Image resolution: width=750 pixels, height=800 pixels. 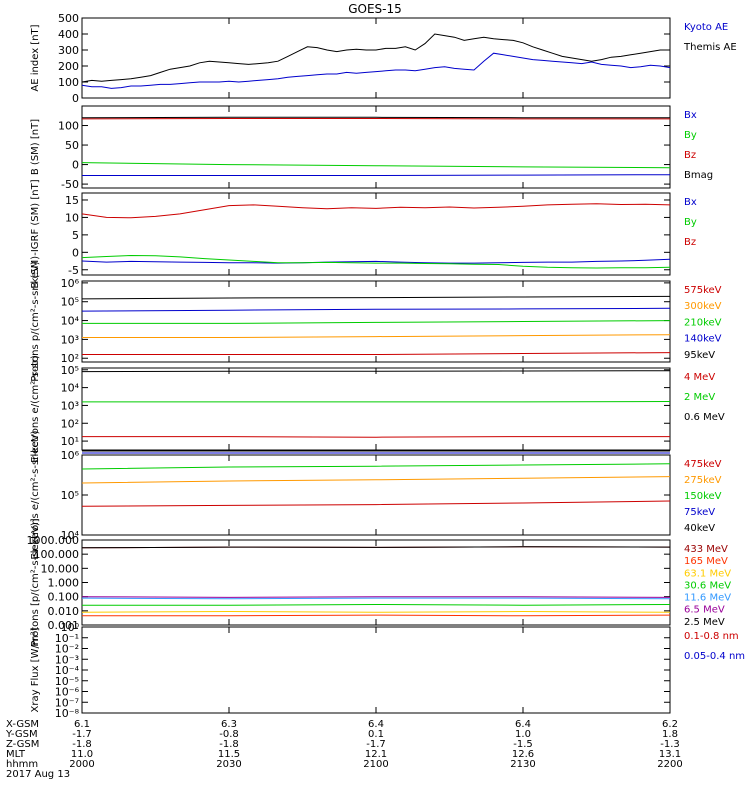 What do you see at coordinates (711, 636) in the screenshot?
I see `legend-entry: 0.1-0.8 nm` at bounding box center [711, 636].